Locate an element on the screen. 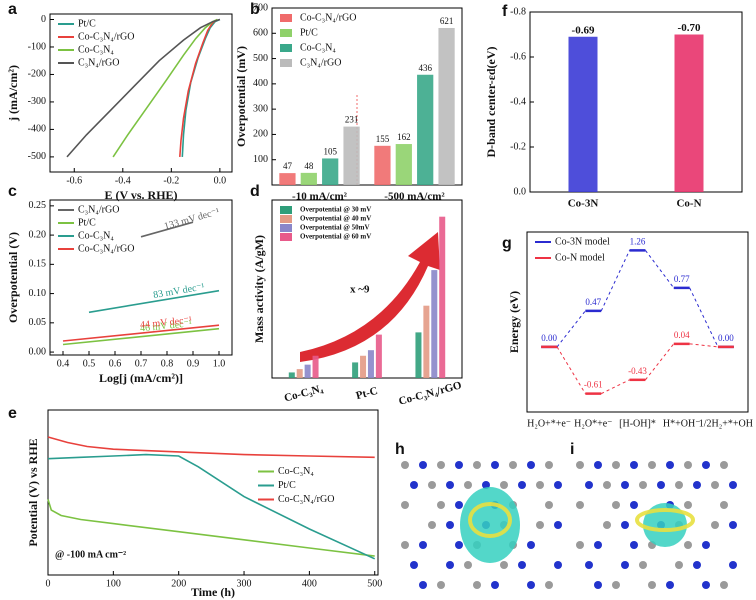 This screenshot has width=756, height=600. value-label: 155 is located at coordinates (383, 139).